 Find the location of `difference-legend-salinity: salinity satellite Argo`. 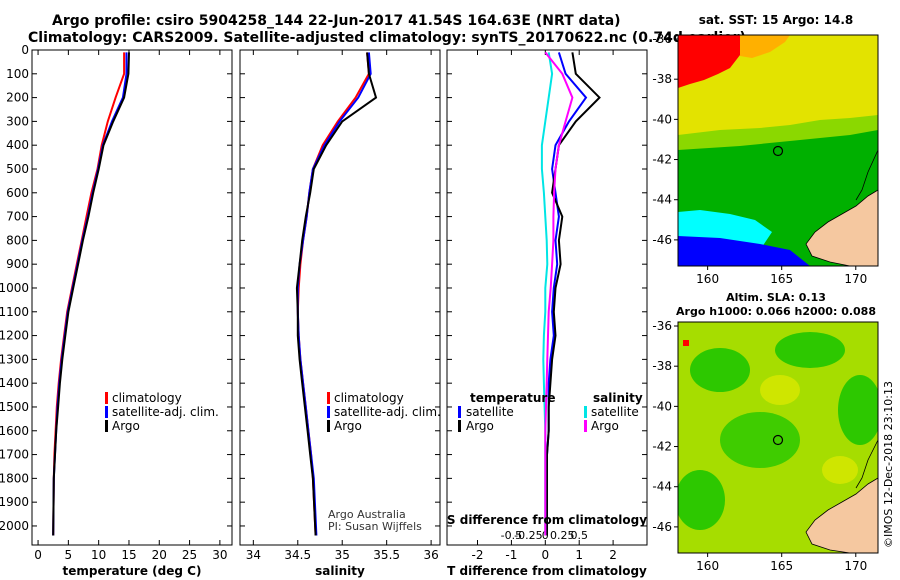

difference-legend-salinity: salinity satellite Argo is located at coordinates (613, 412).